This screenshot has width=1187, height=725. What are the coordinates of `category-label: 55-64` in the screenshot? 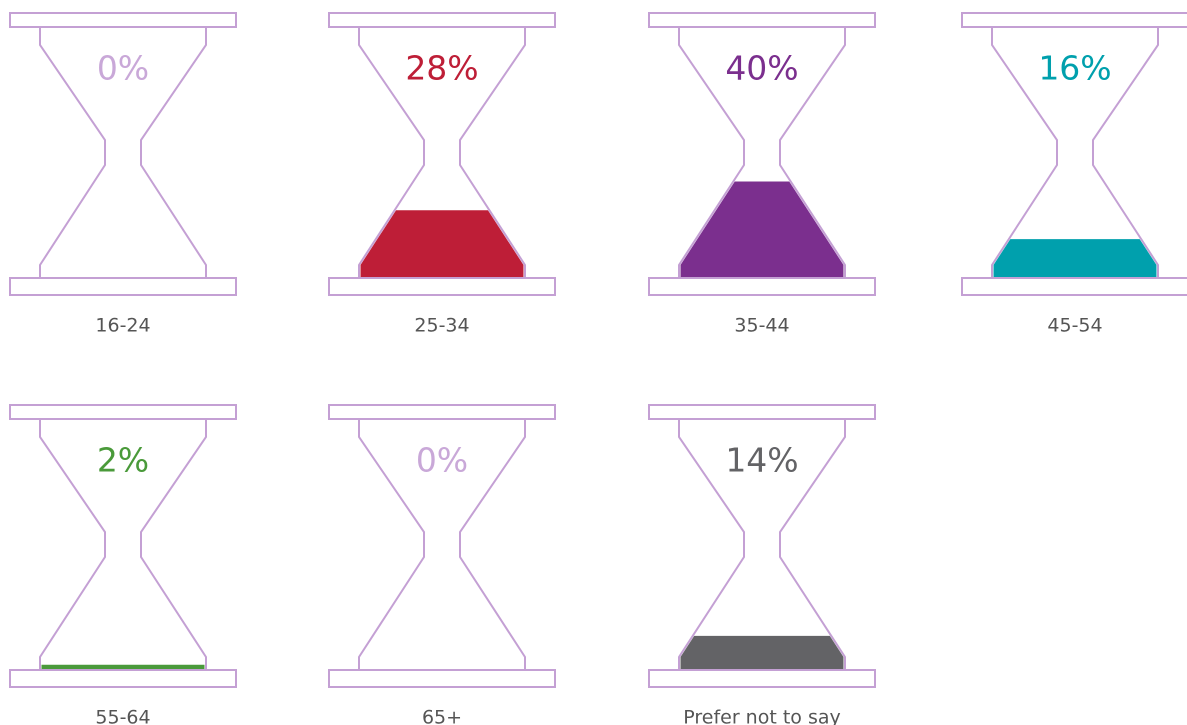 It's located at (122, 716).